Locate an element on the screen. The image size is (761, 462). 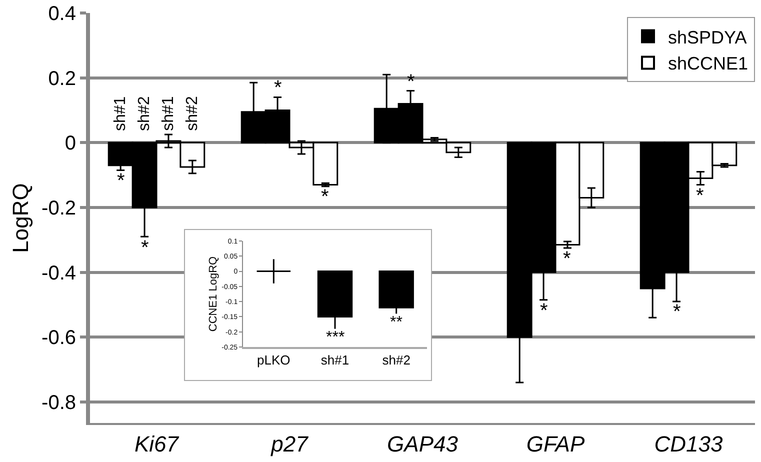
x-tick-label: sh#2 is located at coordinates (396, 360).